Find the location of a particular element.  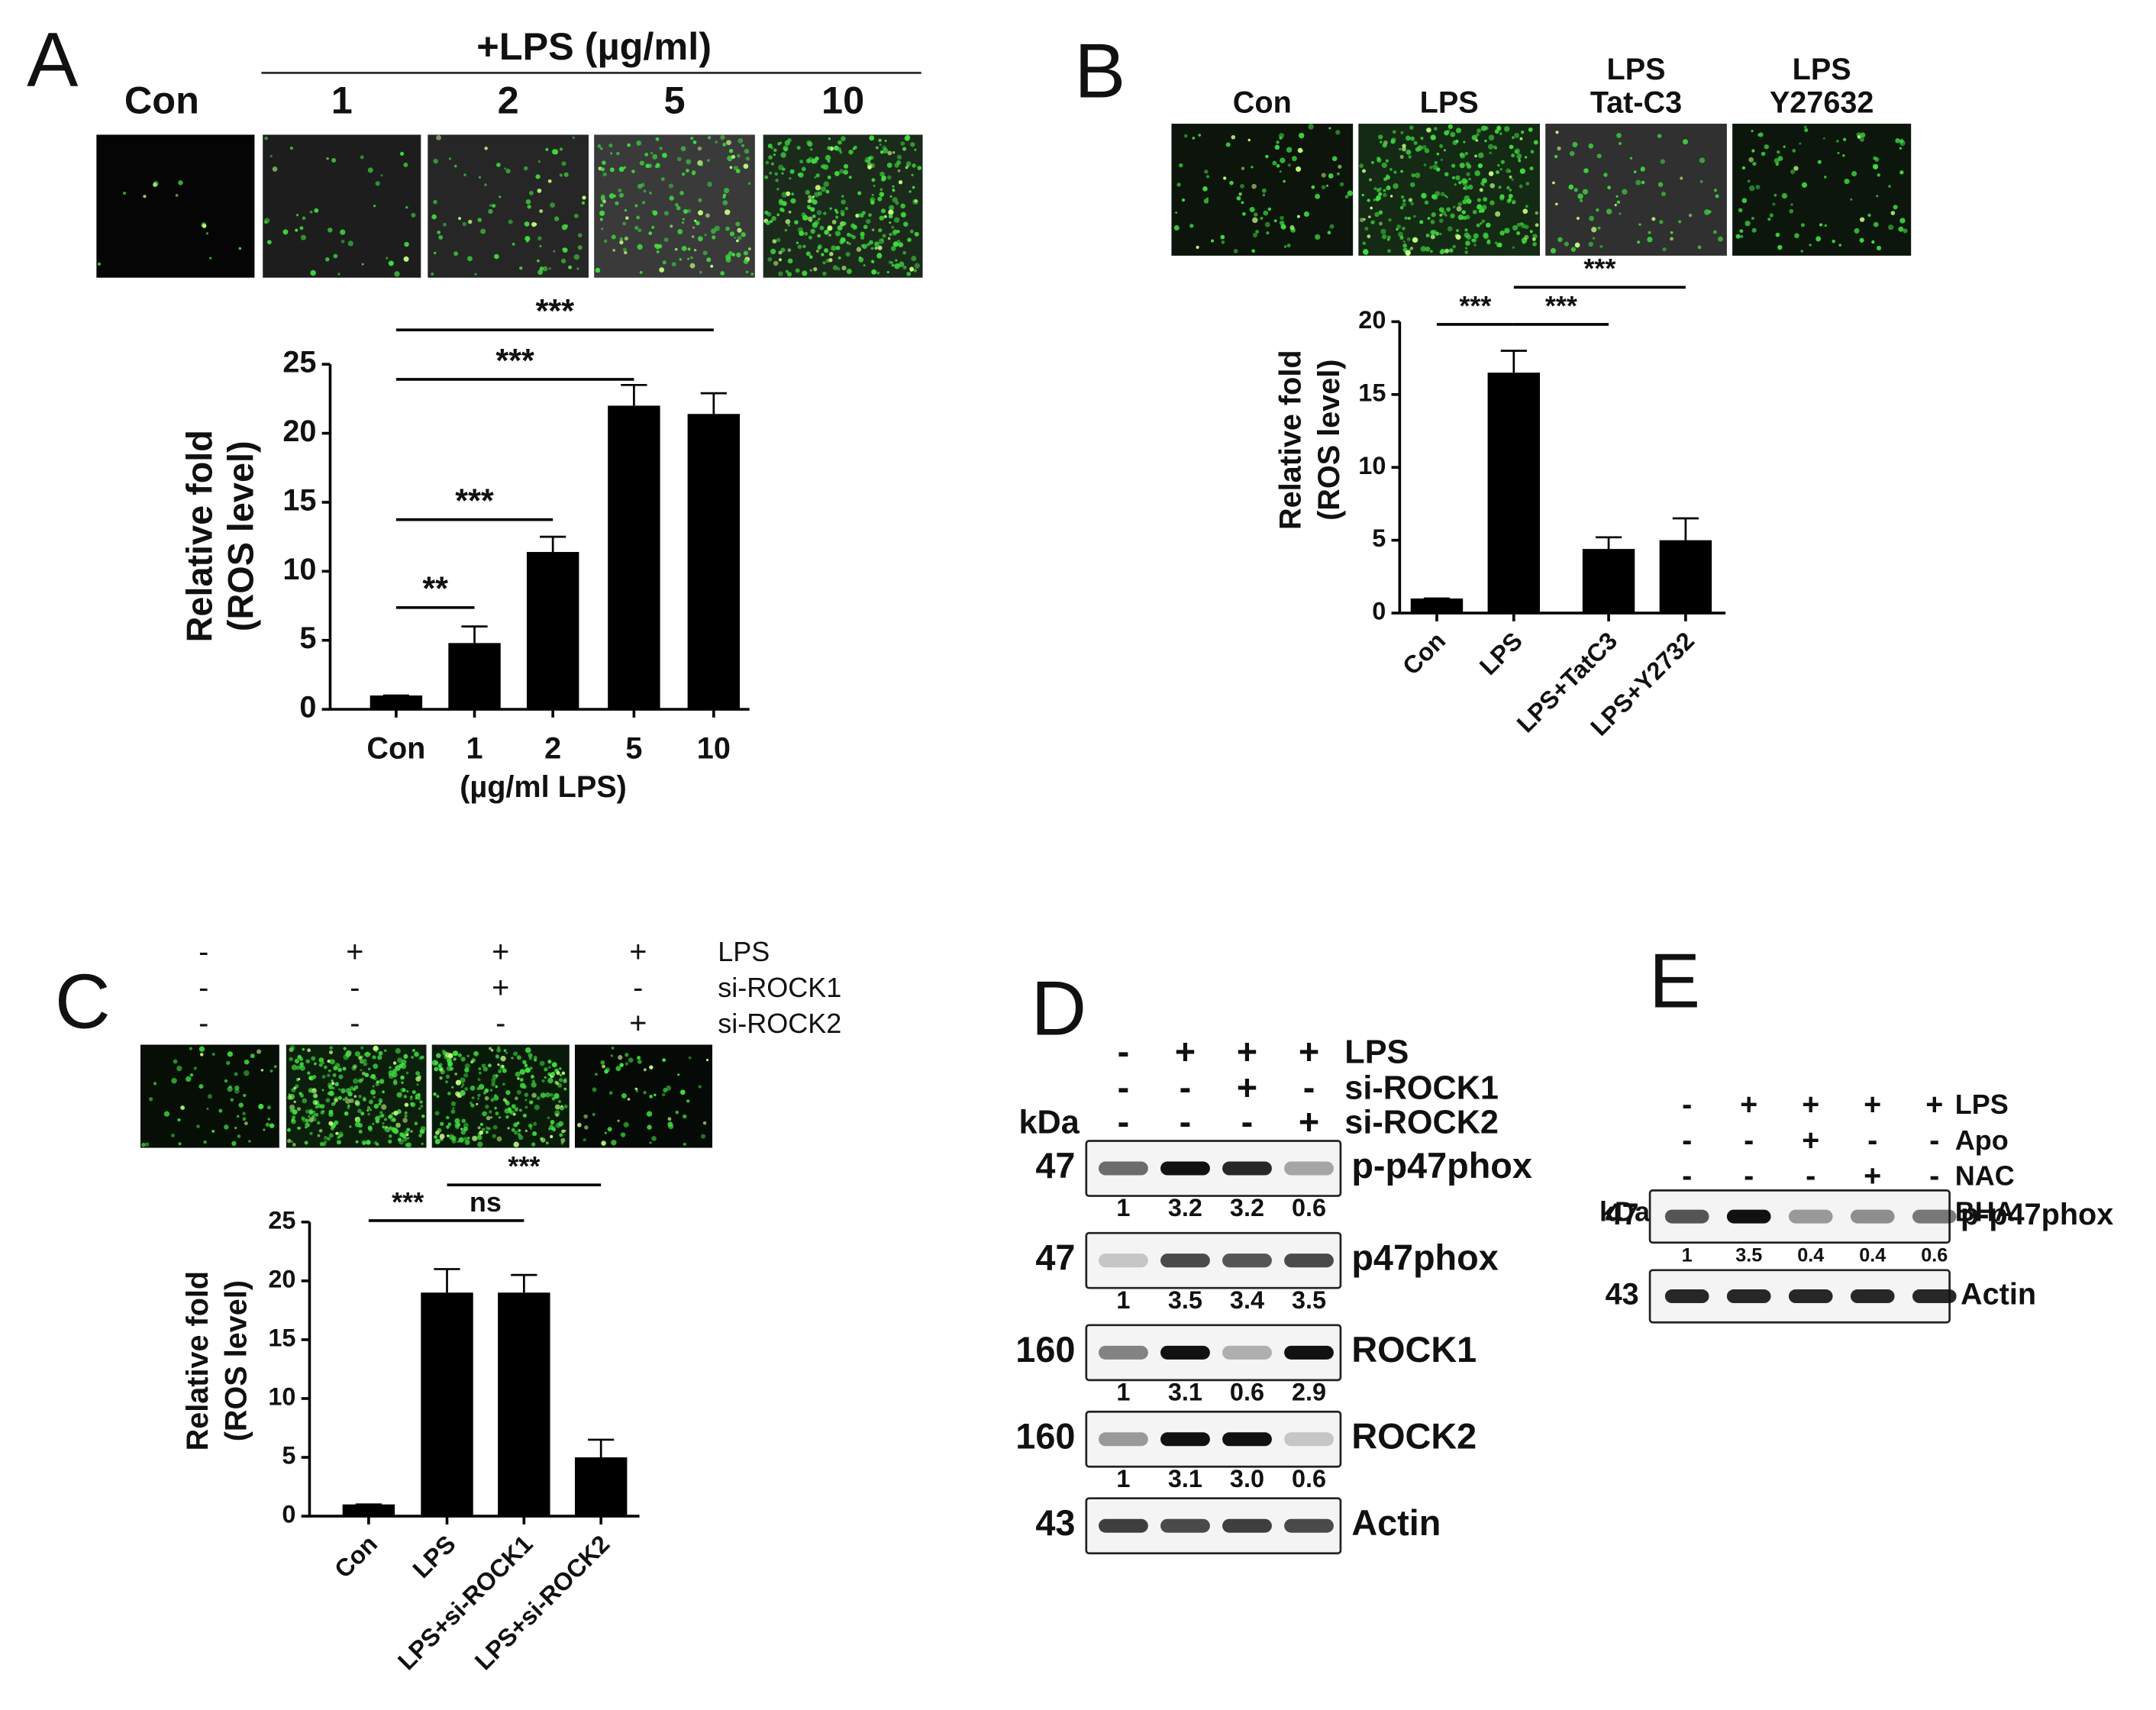

y-axis-label: (ROS level) is located at coordinates (1329, 440).